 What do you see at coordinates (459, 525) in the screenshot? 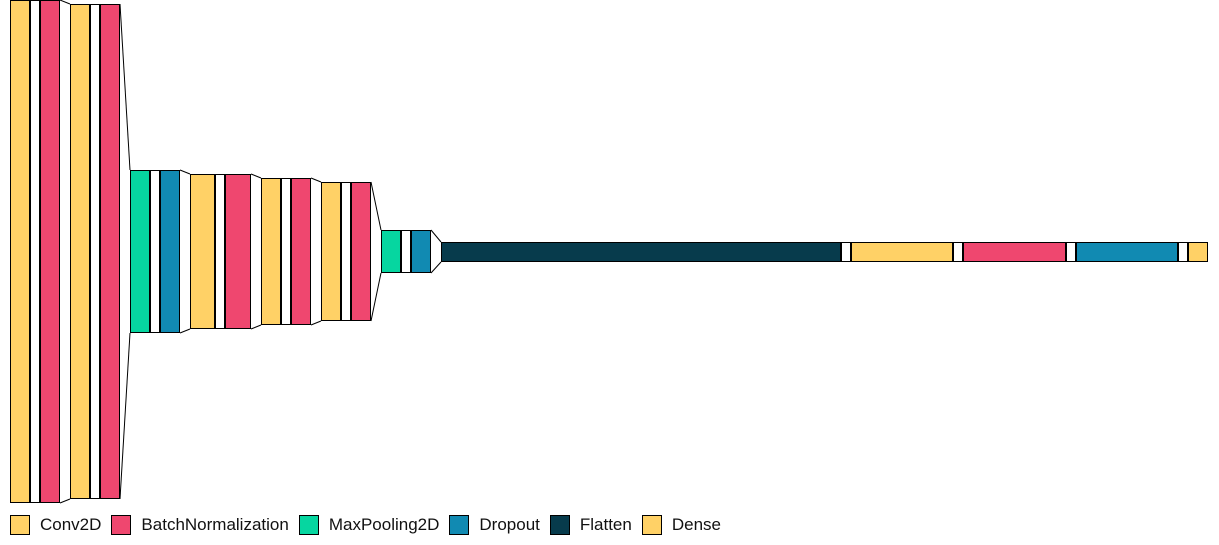
I see `legend-swatch-dropout` at bounding box center [459, 525].